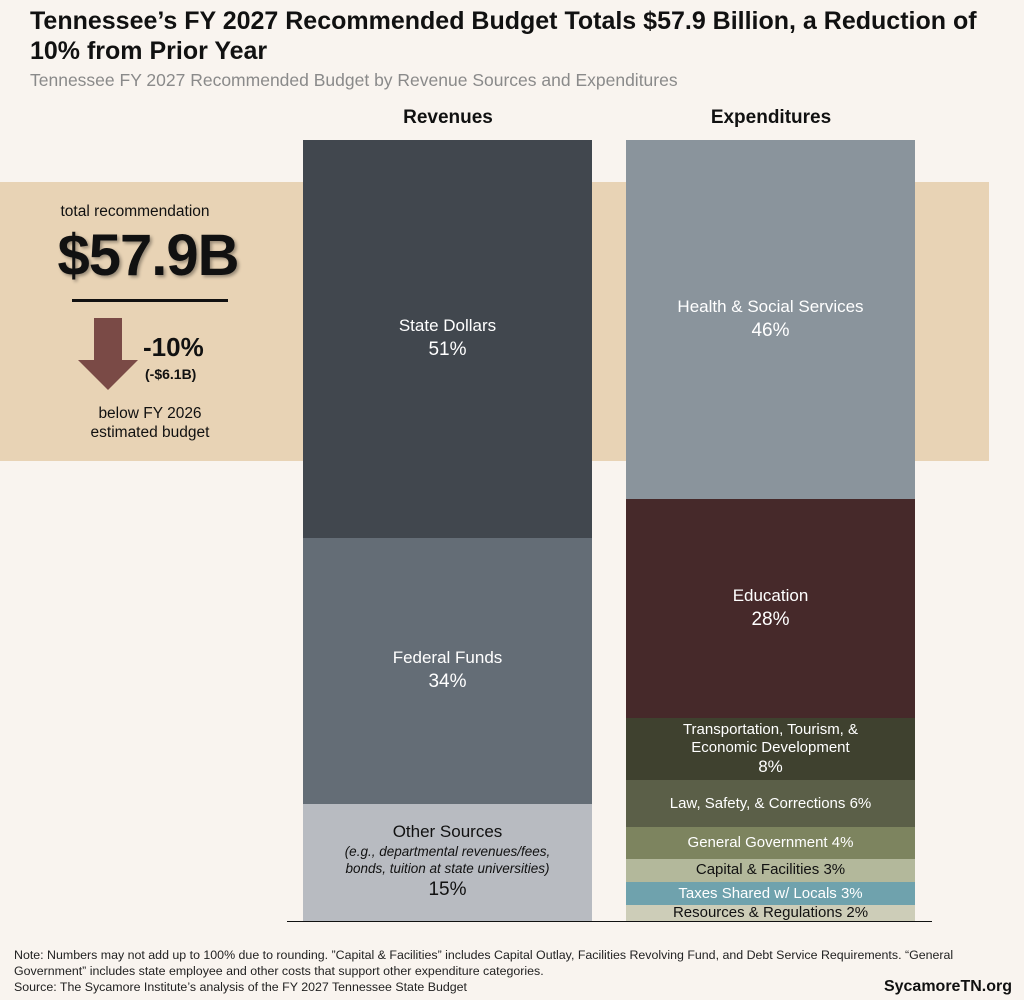 The height and width of the screenshot is (1000, 1024). Describe the element at coordinates (770, 619) in the screenshot. I see `segment-value: 28%` at that location.